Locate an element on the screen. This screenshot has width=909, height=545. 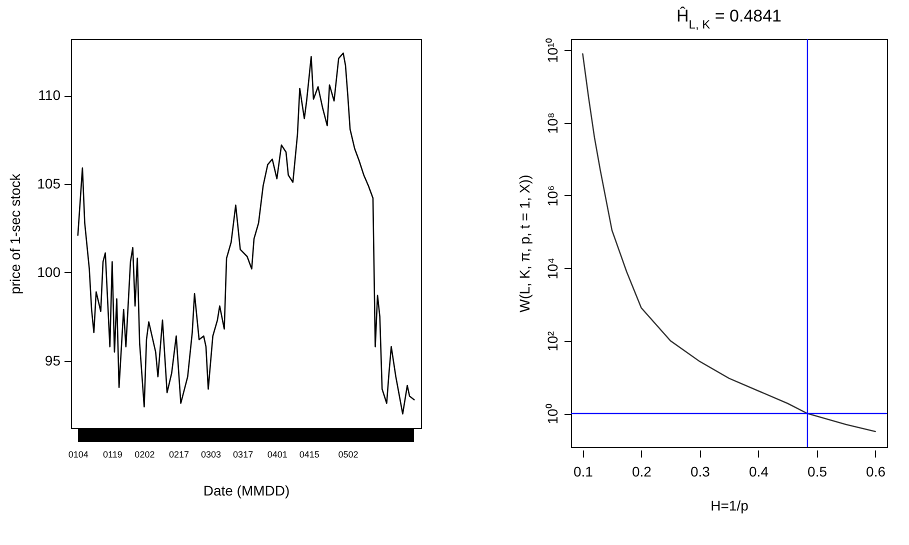
x-tick-label: 0104 is located at coordinates (78, 455).